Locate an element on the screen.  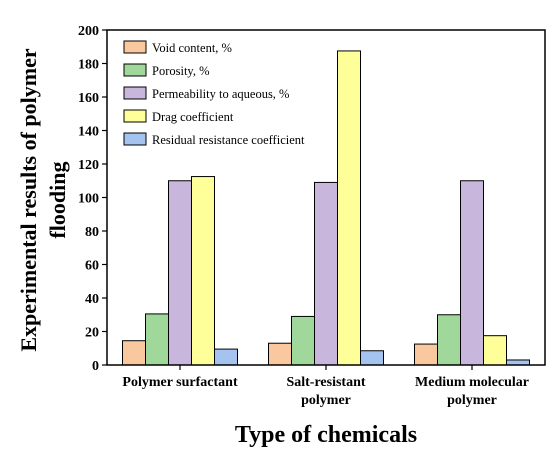
legend-label: Drag coefficient is located at coordinates (193, 117).